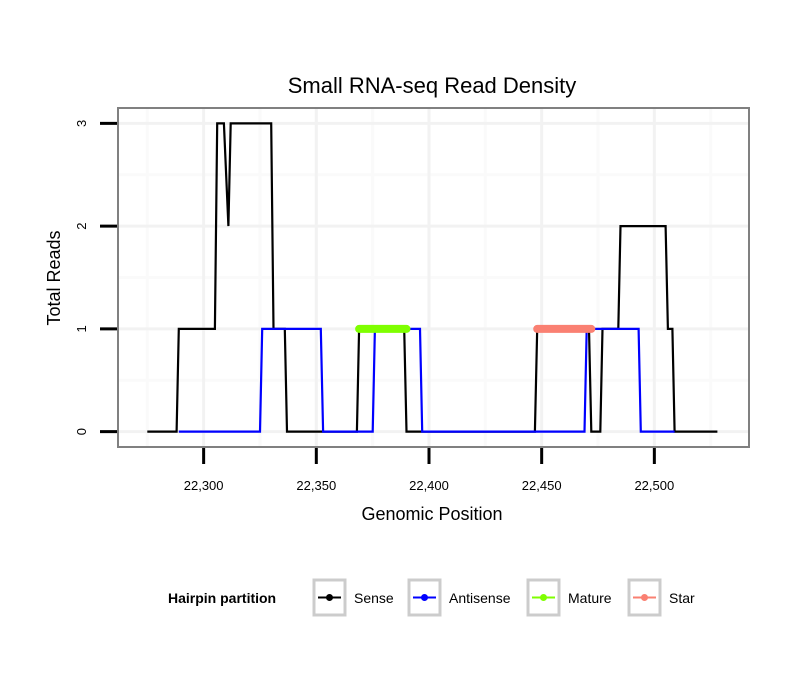 The width and height of the screenshot is (810, 690). I want to click on series-antisense-line, so click(426, 380).